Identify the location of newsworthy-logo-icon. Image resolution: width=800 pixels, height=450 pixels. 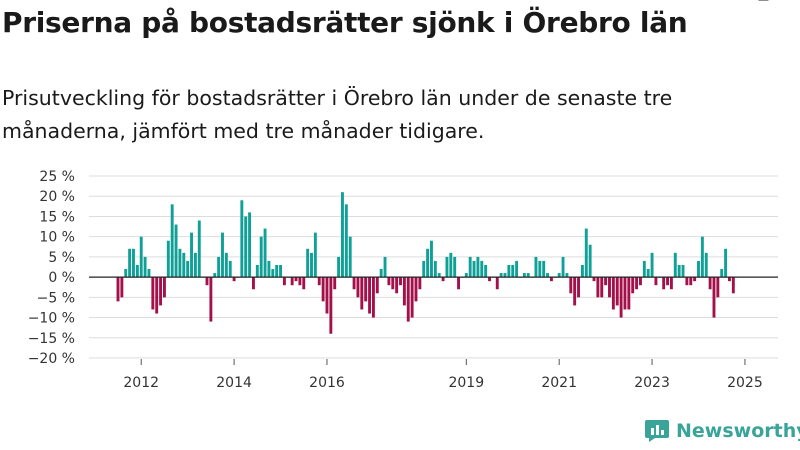
(657, 431).